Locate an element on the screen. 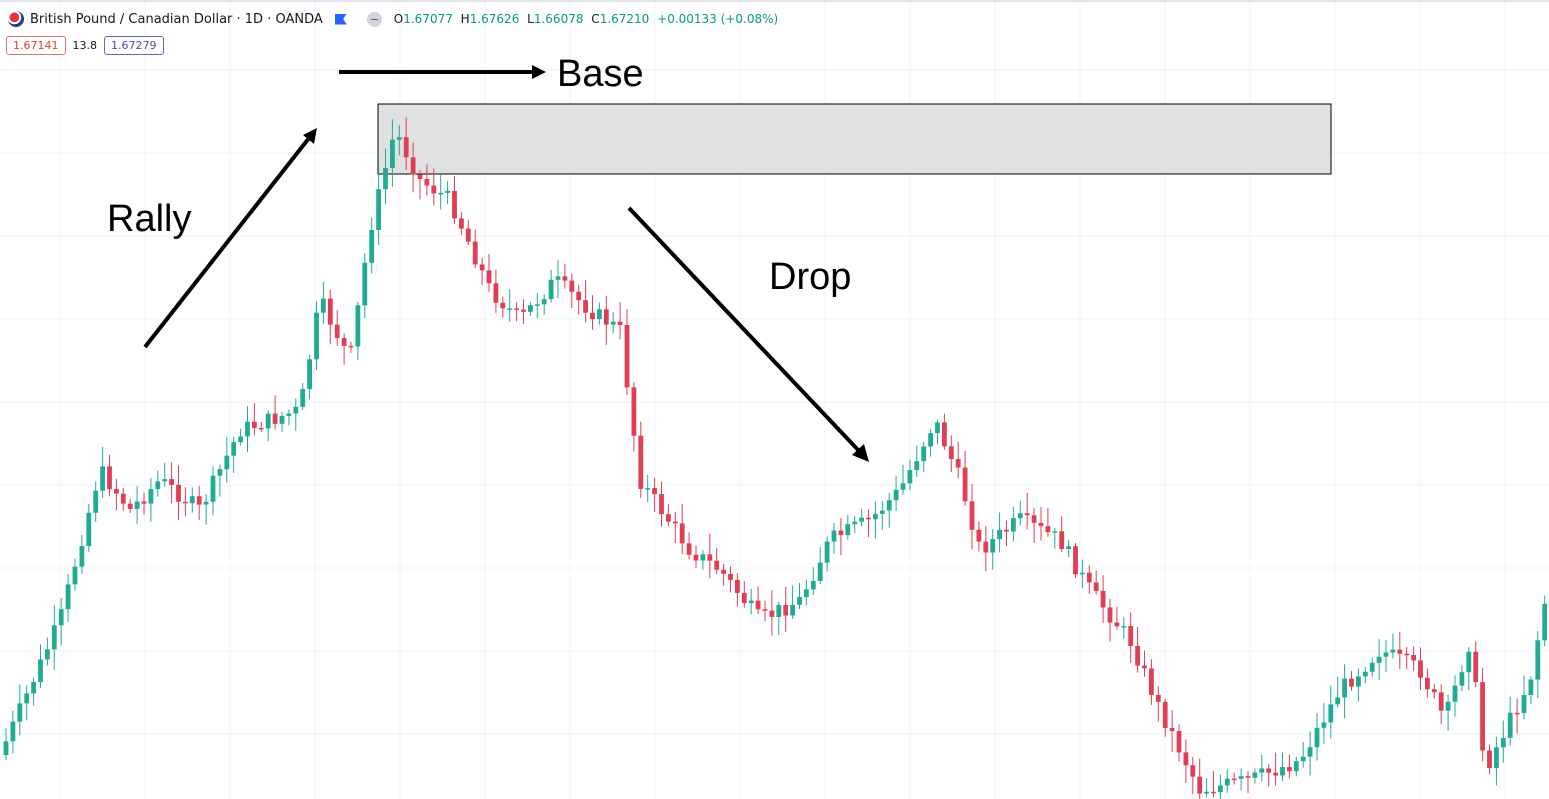 The image size is (1549, 799). collapse-icon is located at coordinates (374, 19).